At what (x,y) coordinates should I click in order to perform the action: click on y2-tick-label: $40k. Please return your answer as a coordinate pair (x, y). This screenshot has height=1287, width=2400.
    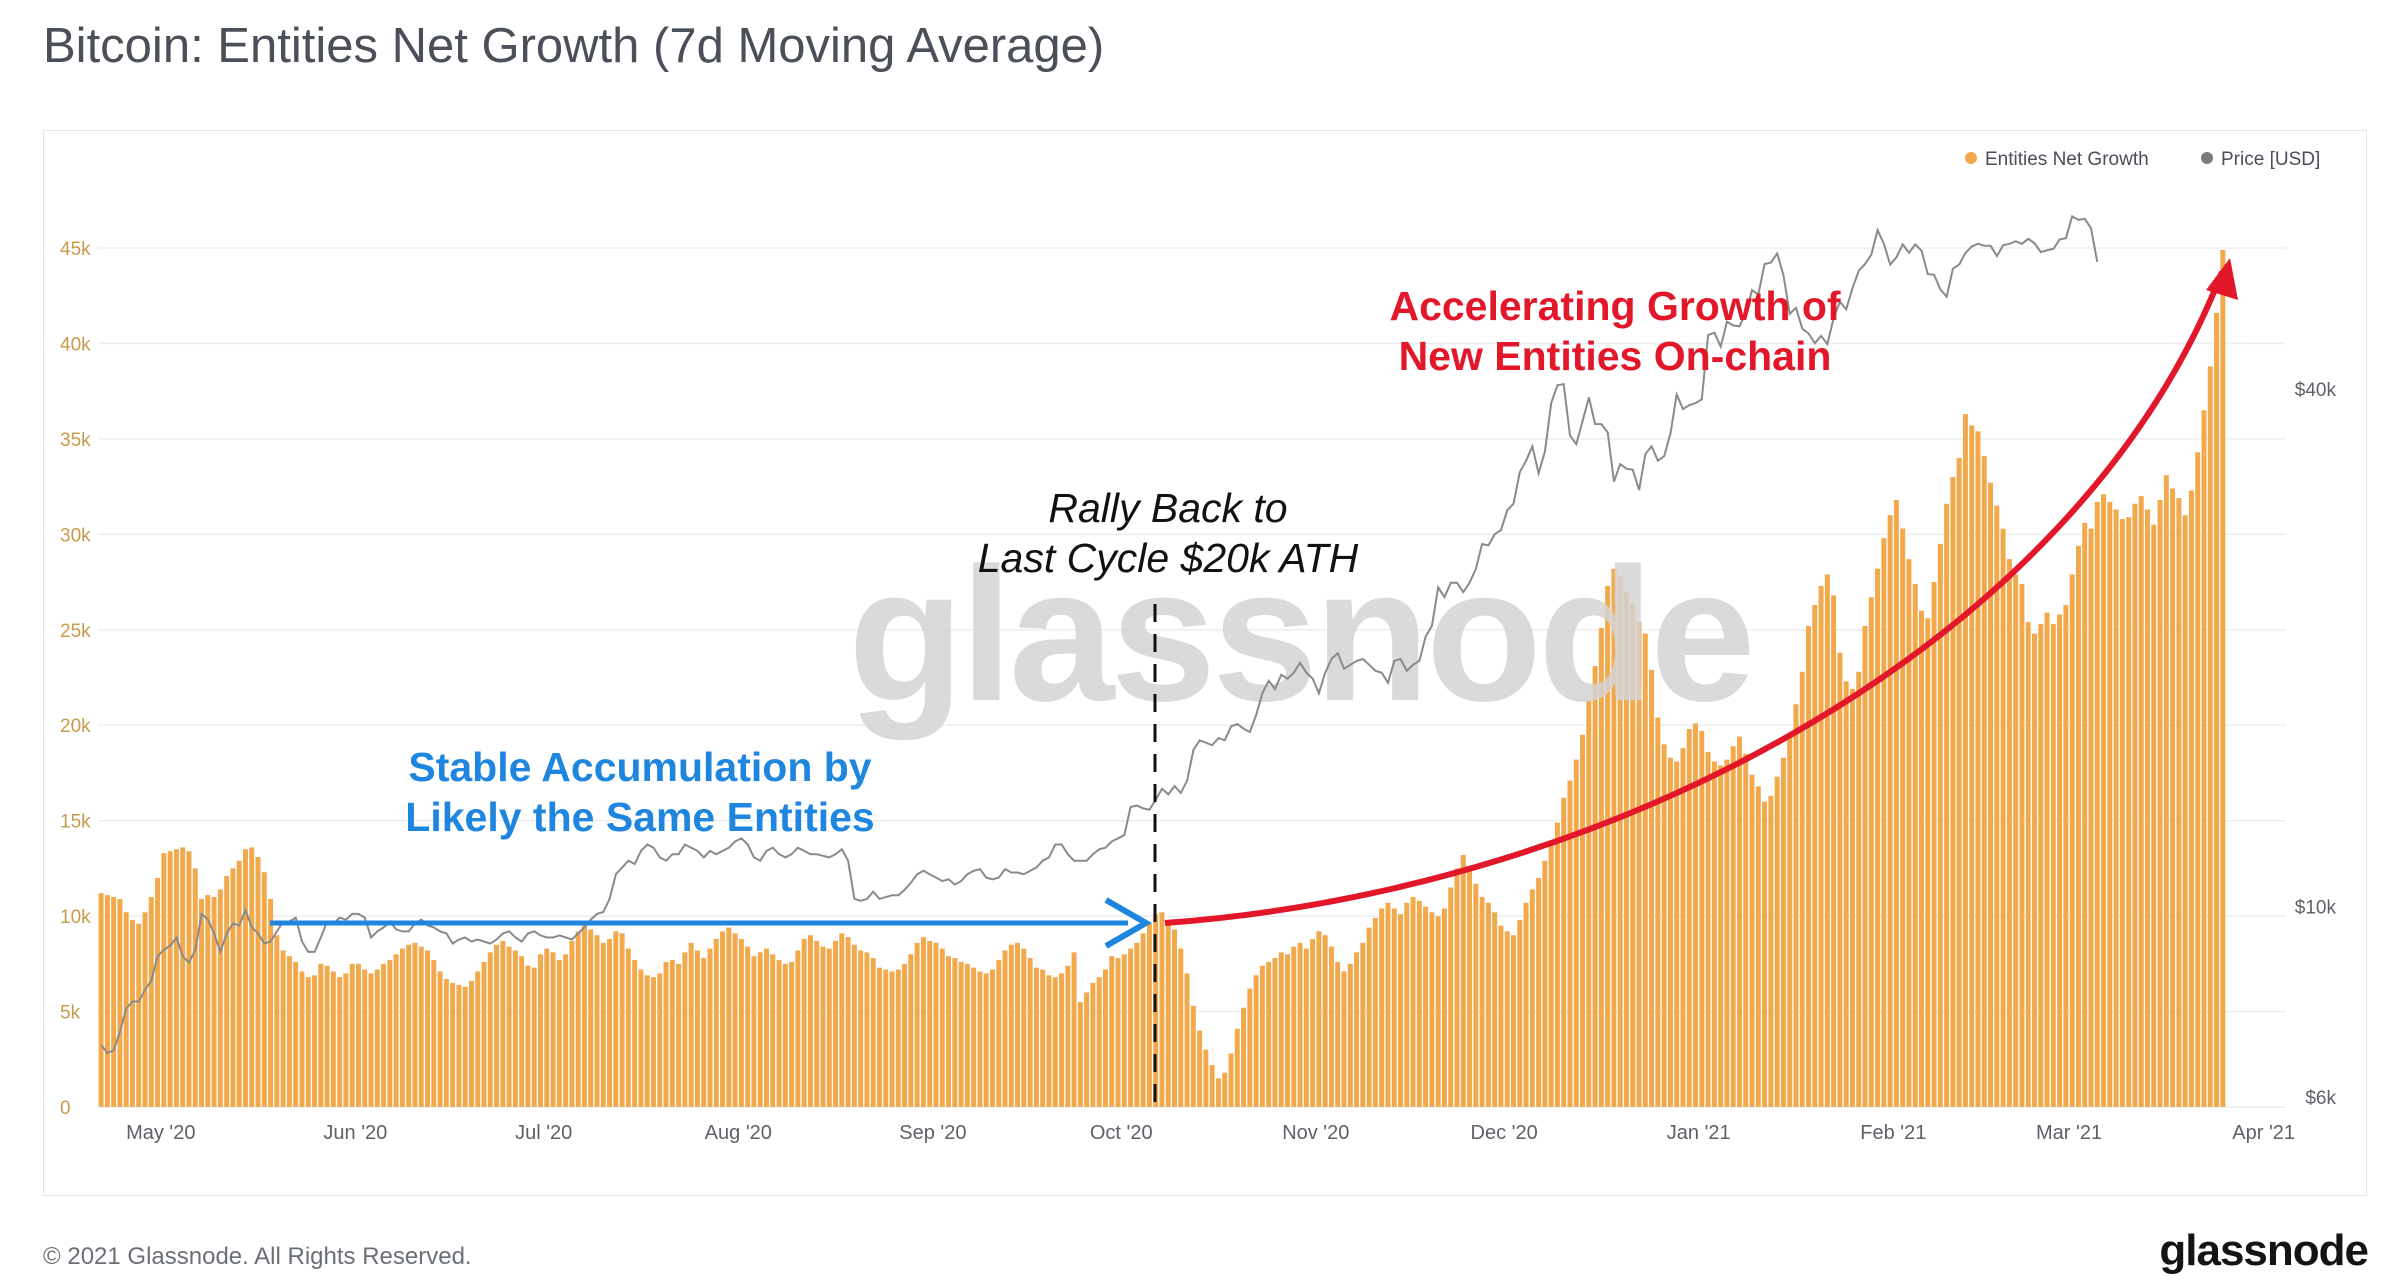
    Looking at the image, I should click on (2316, 390).